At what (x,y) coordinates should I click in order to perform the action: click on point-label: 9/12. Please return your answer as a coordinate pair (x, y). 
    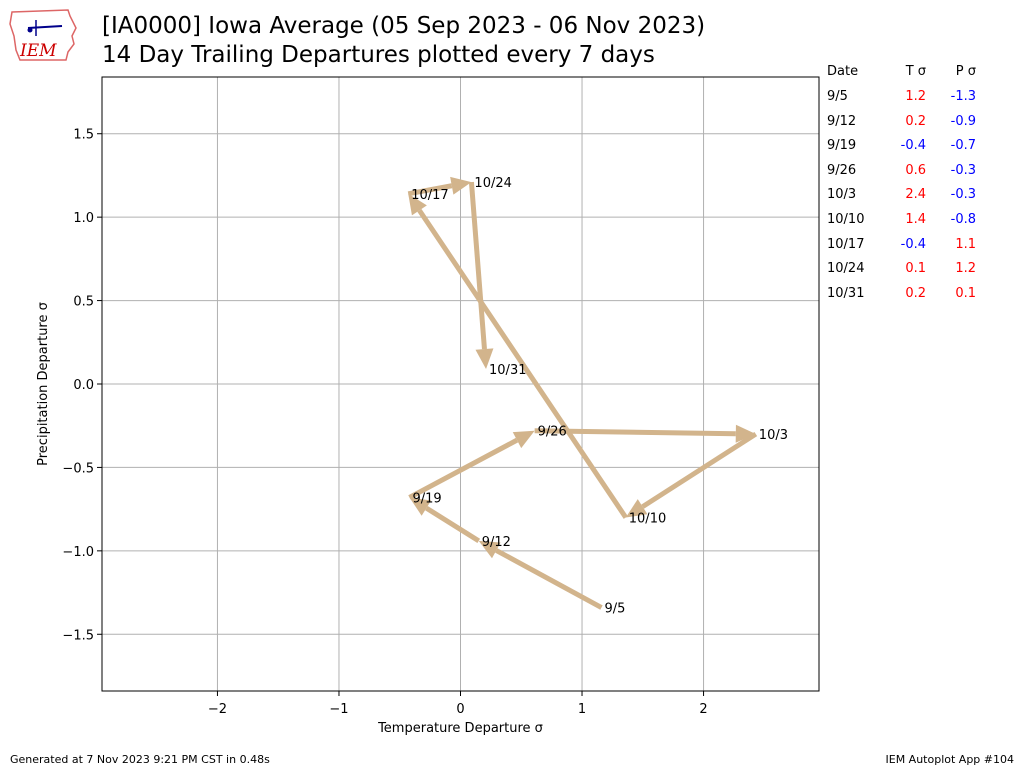
    Looking at the image, I should click on (496, 542).